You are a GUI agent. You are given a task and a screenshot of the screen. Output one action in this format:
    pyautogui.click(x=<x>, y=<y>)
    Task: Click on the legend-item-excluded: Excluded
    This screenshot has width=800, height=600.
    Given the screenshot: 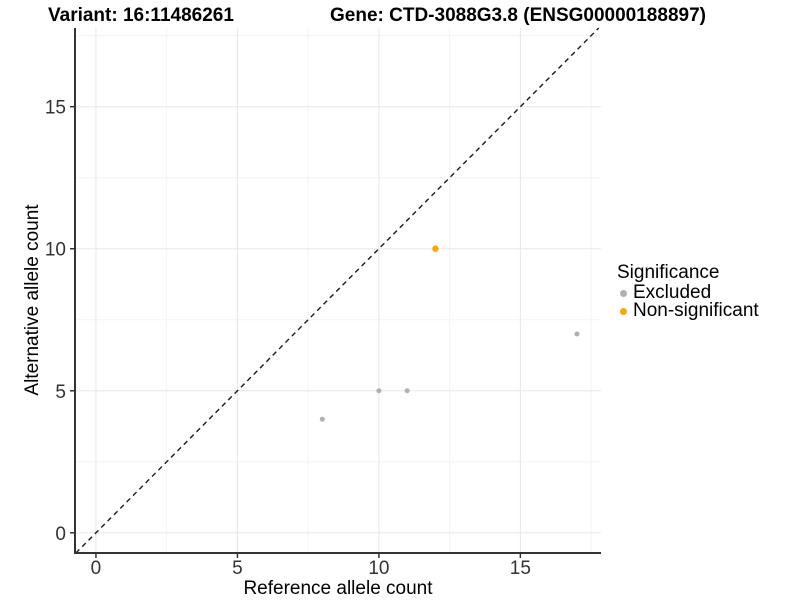 What is the action you would take?
    pyautogui.click(x=688, y=292)
    